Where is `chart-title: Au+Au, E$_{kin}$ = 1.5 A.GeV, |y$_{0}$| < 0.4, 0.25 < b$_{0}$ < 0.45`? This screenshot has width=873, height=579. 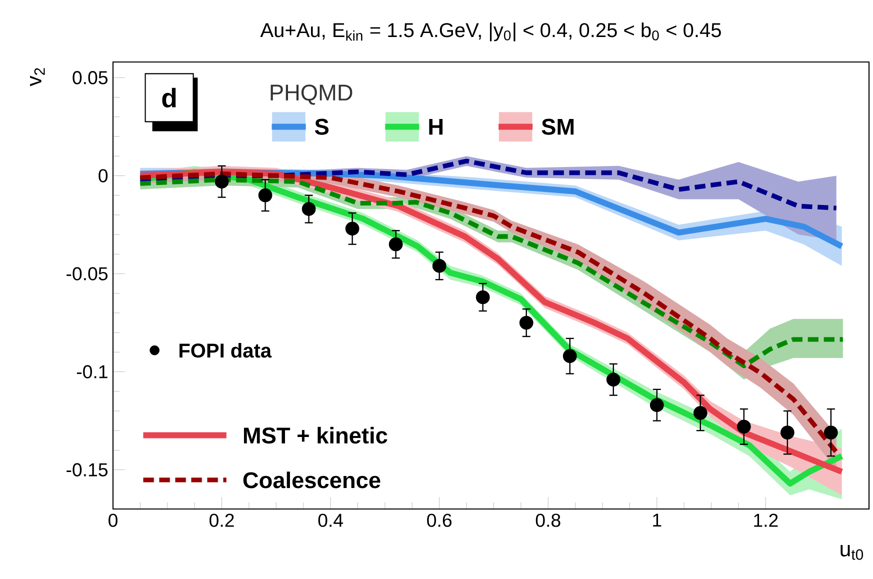
chart-title: Au+Au, E$_{kin}$ = 1.5 A.GeV, |y$_{0}$| < 0.4, 0.25 < b$_{0}$ < 0.45 is located at coordinates (490, 32).